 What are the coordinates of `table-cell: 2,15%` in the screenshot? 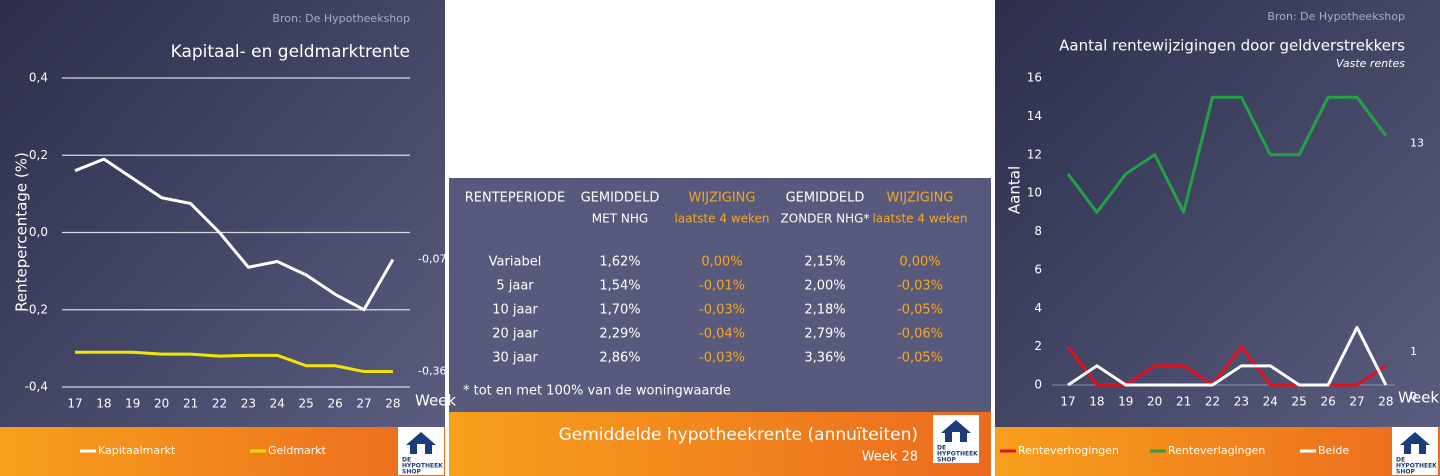 It's located at (824, 262).